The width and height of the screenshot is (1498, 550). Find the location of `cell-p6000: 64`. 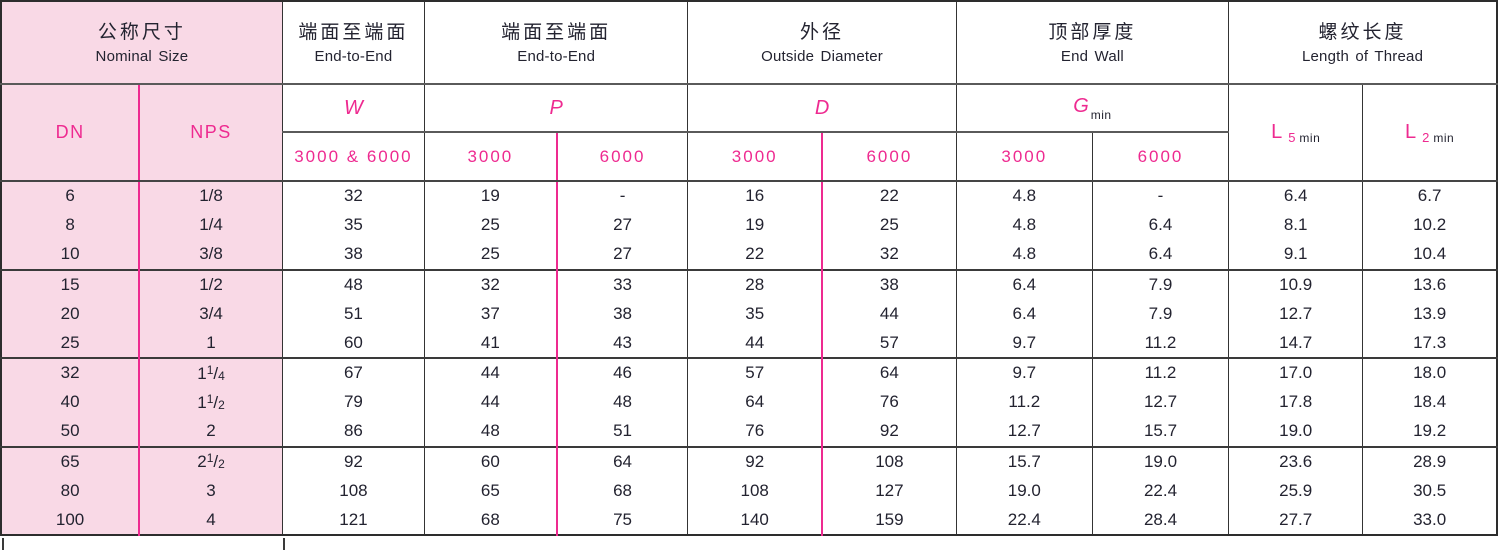

cell-p6000: 64 is located at coordinates (622, 460).